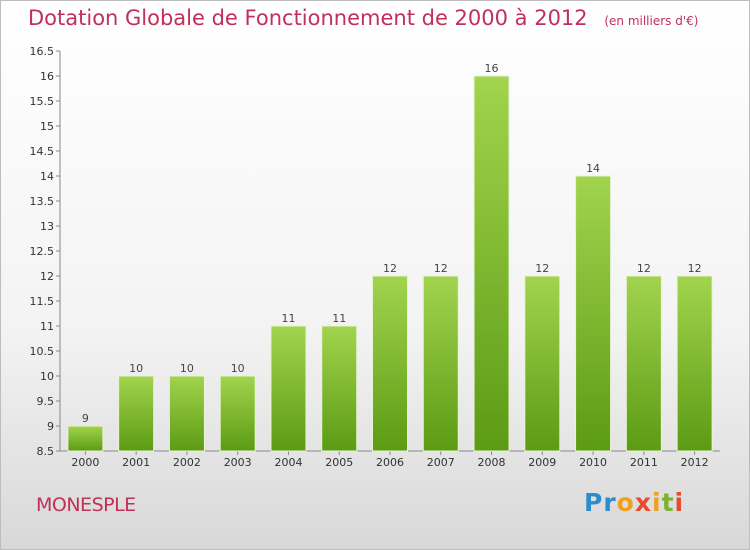 This screenshot has width=750, height=550. I want to click on bar-2001, so click(136, 413).